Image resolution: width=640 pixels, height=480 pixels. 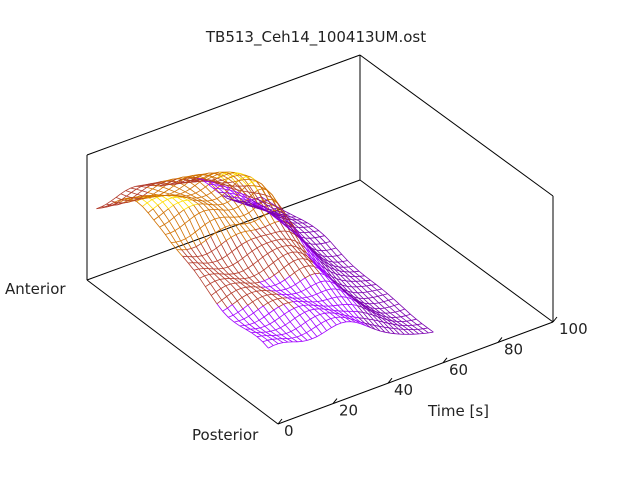 What do you see at coordinates (403, 390) in the screenshot?
I see `x-tick-label-2: 40` at bounding box center [403, 390].